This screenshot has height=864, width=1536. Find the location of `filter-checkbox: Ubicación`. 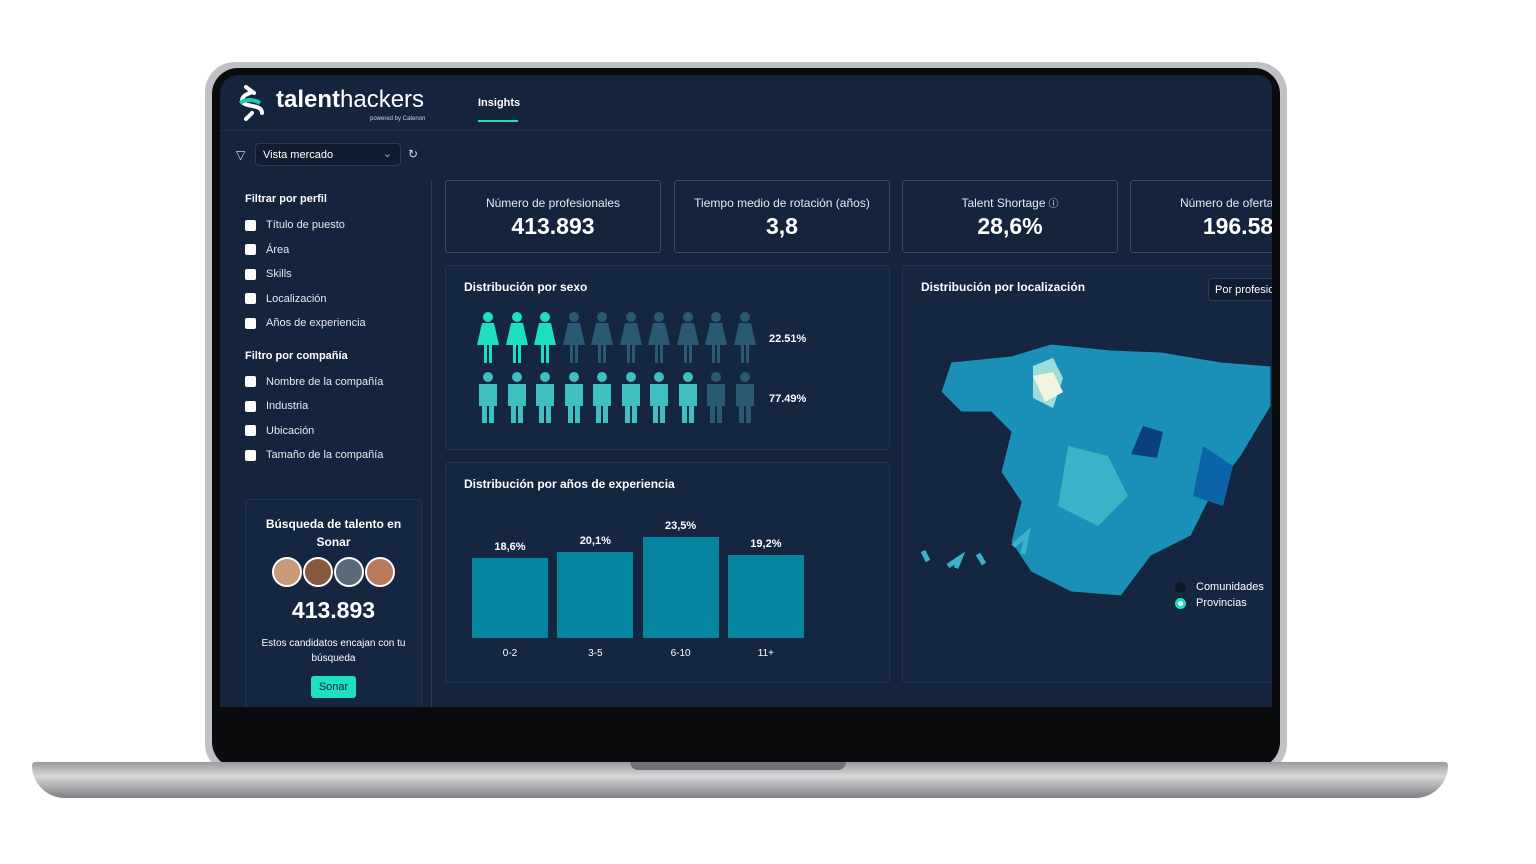

filter-checkbox: Ubicación is located at coordinates (330, 431).